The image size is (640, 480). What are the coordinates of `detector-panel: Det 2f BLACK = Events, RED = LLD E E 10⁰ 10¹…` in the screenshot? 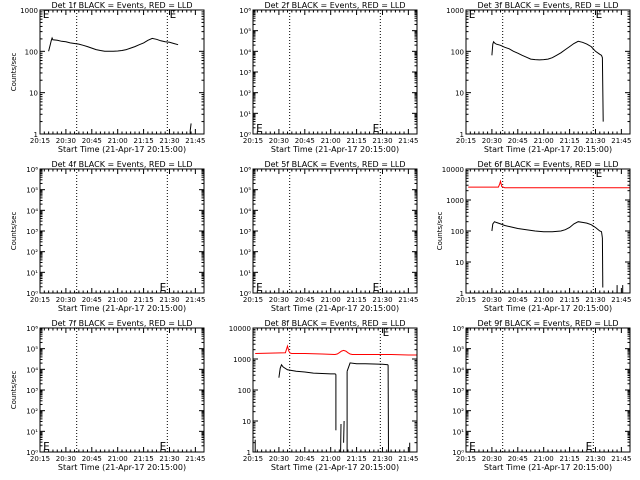 It's located at (328, 77).